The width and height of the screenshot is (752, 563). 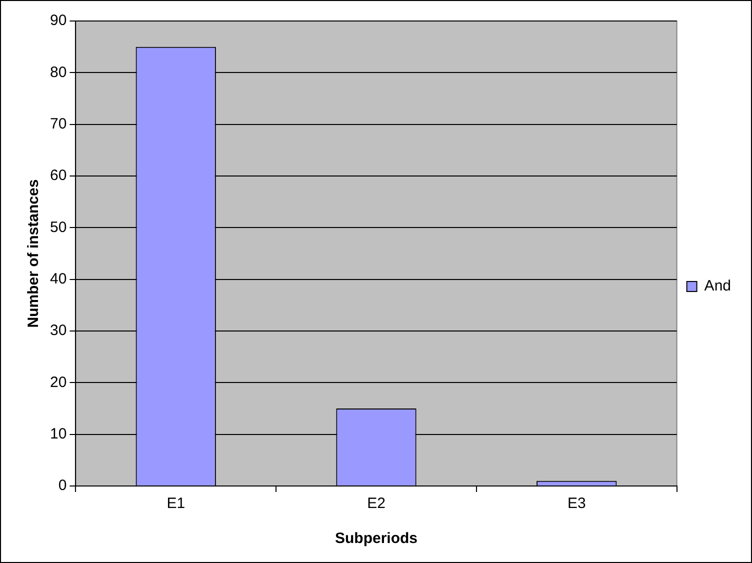 I want to click on y-tick-label: 50, so click(x=58, y=227).